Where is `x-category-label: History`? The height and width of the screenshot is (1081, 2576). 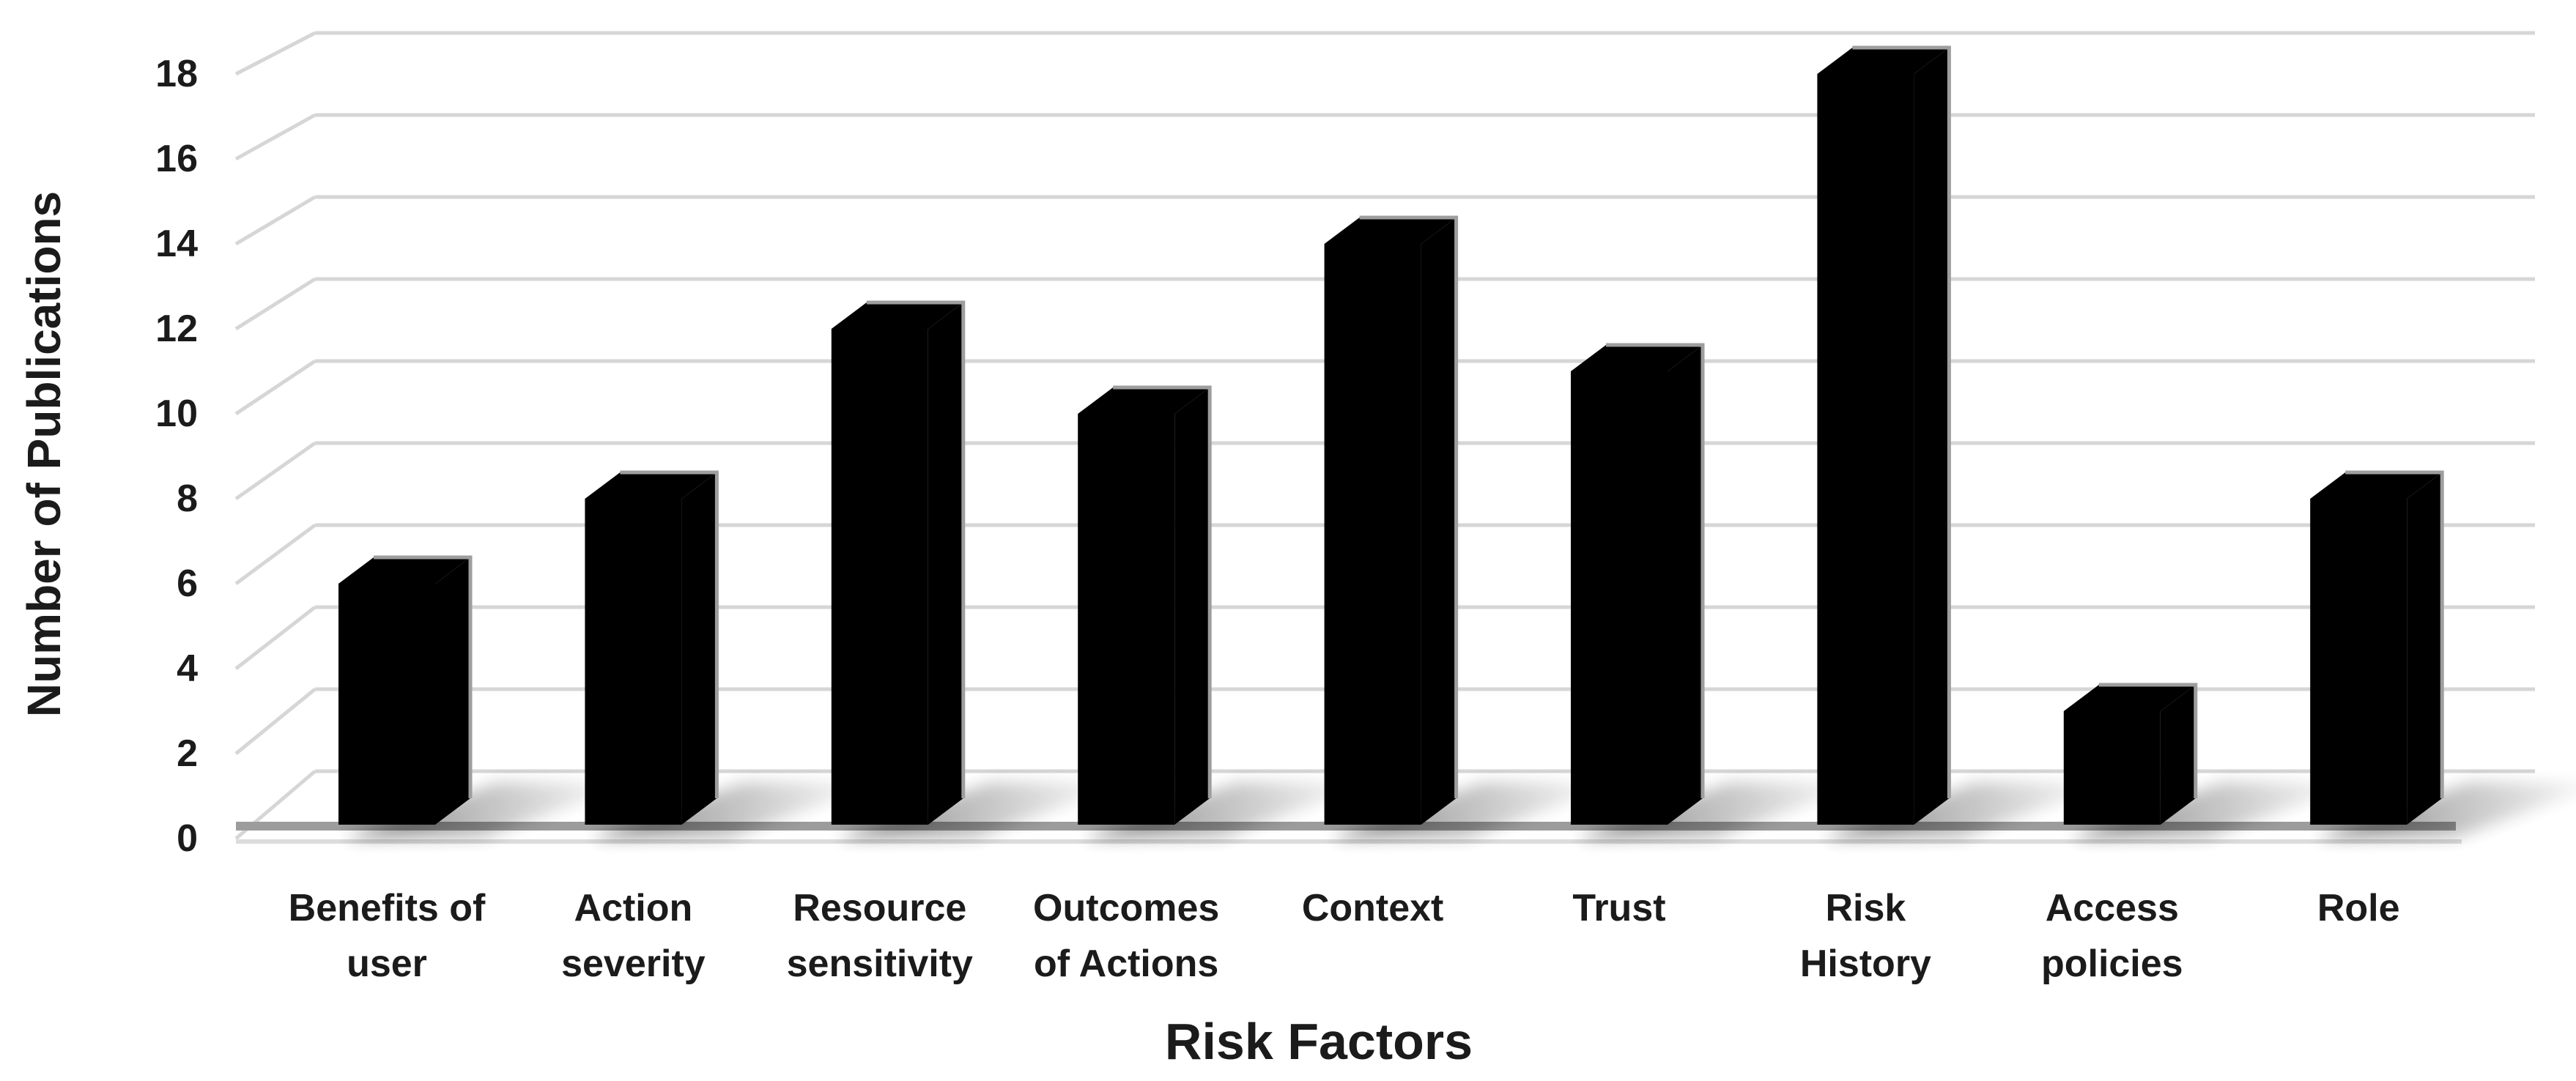 x-category-label: History is located at coordinates (1865, 964).